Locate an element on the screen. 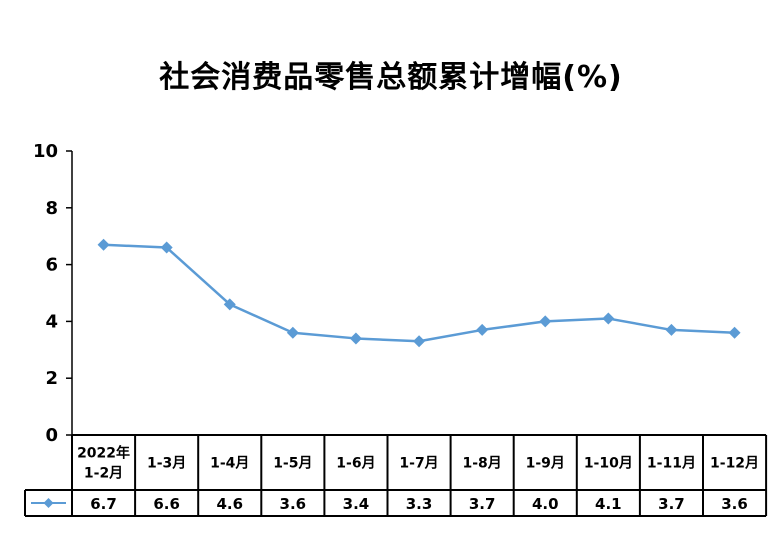 This screenshot has height=553, width=782. category-label: 1-9月 is located at coordinates (545, 464).